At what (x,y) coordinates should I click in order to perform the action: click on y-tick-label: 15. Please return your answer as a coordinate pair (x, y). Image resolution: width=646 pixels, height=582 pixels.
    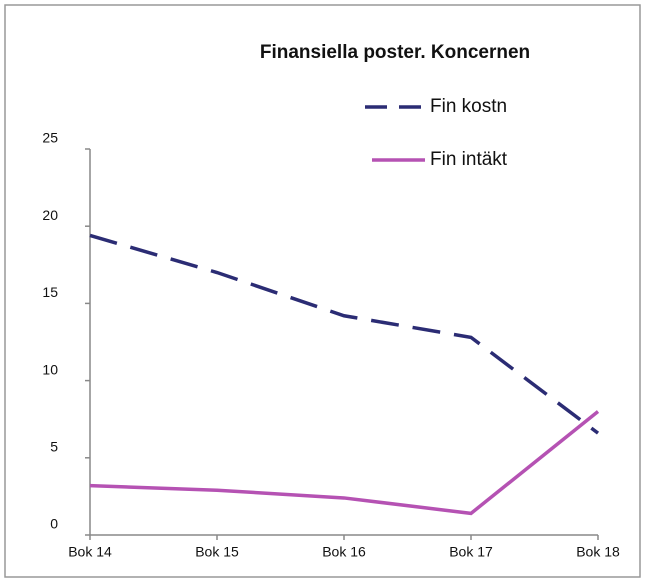
    Looking at the image, I should click on (50, 292).